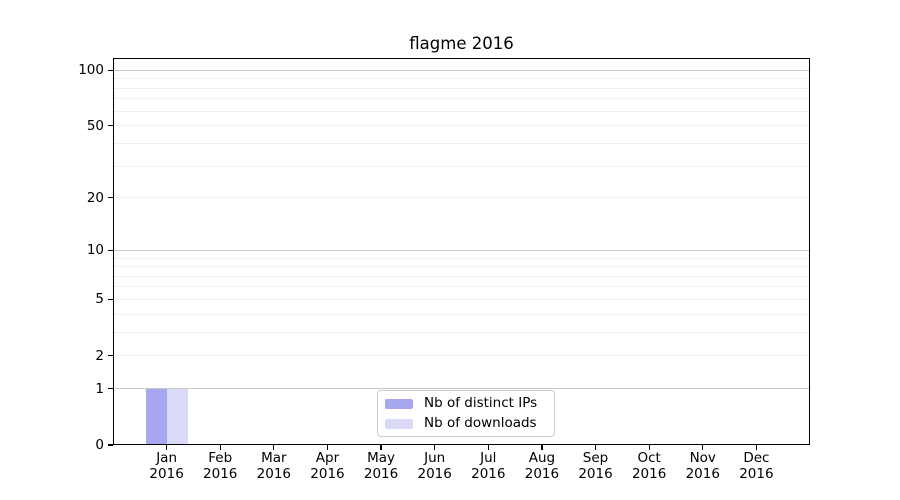 Image resolution: width=900 pixels, height=500 pixels. Describe the element at coordinates (381, 458) in the screenshot. I see `x-tick-label-month: May` at that location.